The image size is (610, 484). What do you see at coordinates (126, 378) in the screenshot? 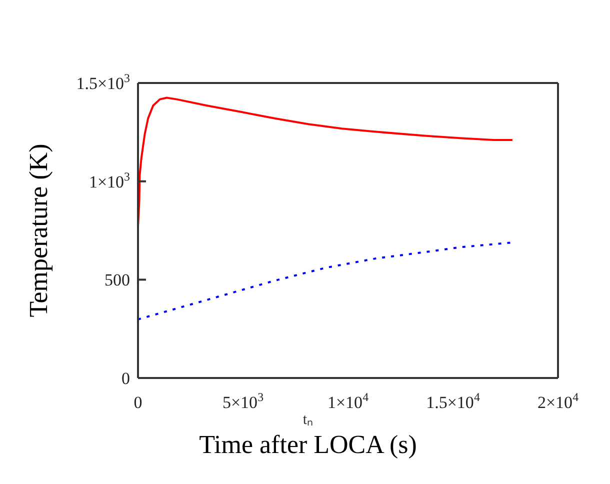
I see `y-tick-label: 0` at bounding box center [126, 378].